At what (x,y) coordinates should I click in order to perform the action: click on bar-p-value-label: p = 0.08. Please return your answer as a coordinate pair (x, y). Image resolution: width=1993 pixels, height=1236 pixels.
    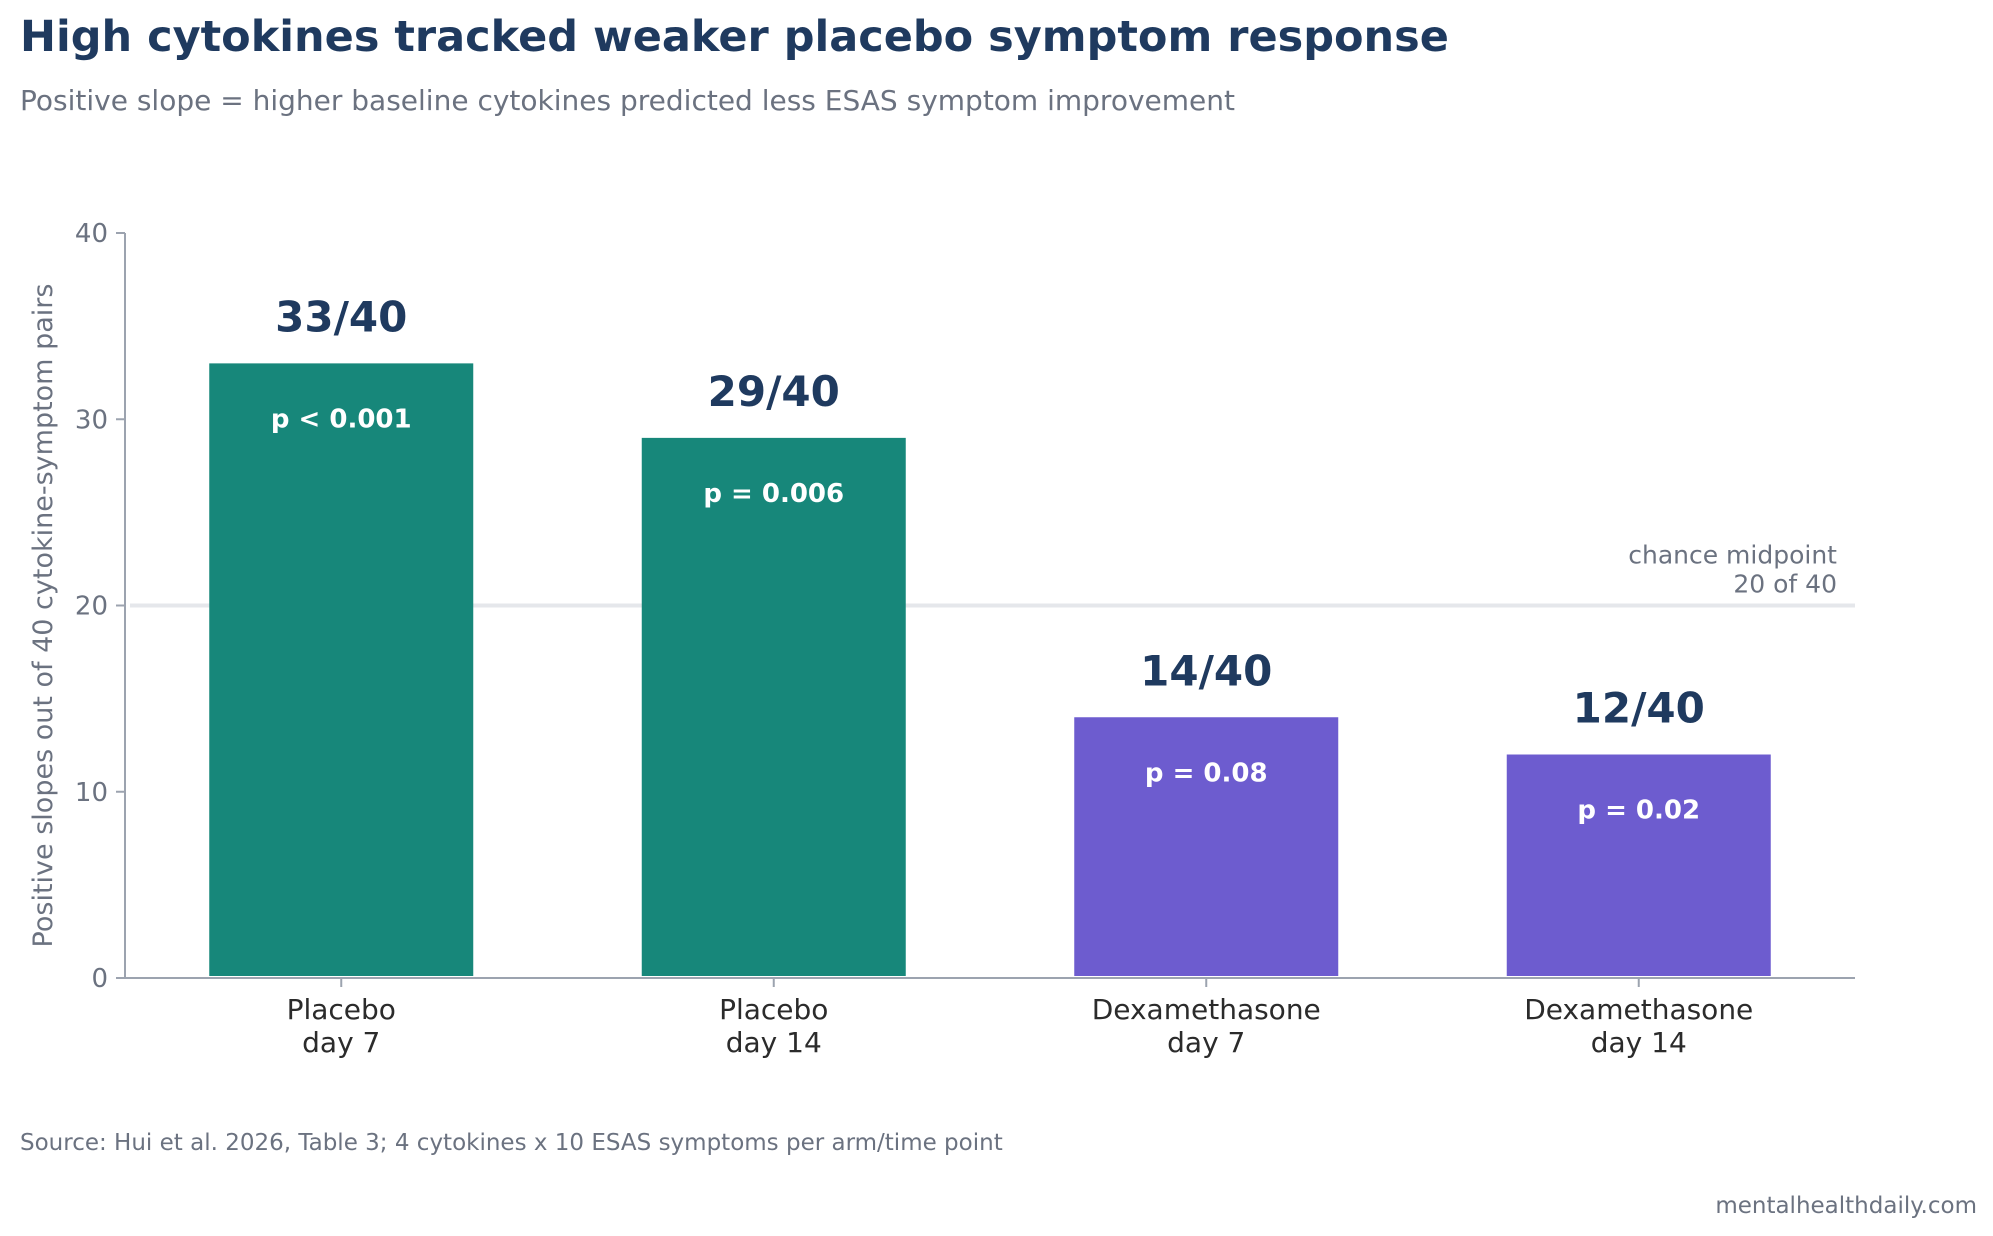
    Looking at the image, I should click on (1206, 773).